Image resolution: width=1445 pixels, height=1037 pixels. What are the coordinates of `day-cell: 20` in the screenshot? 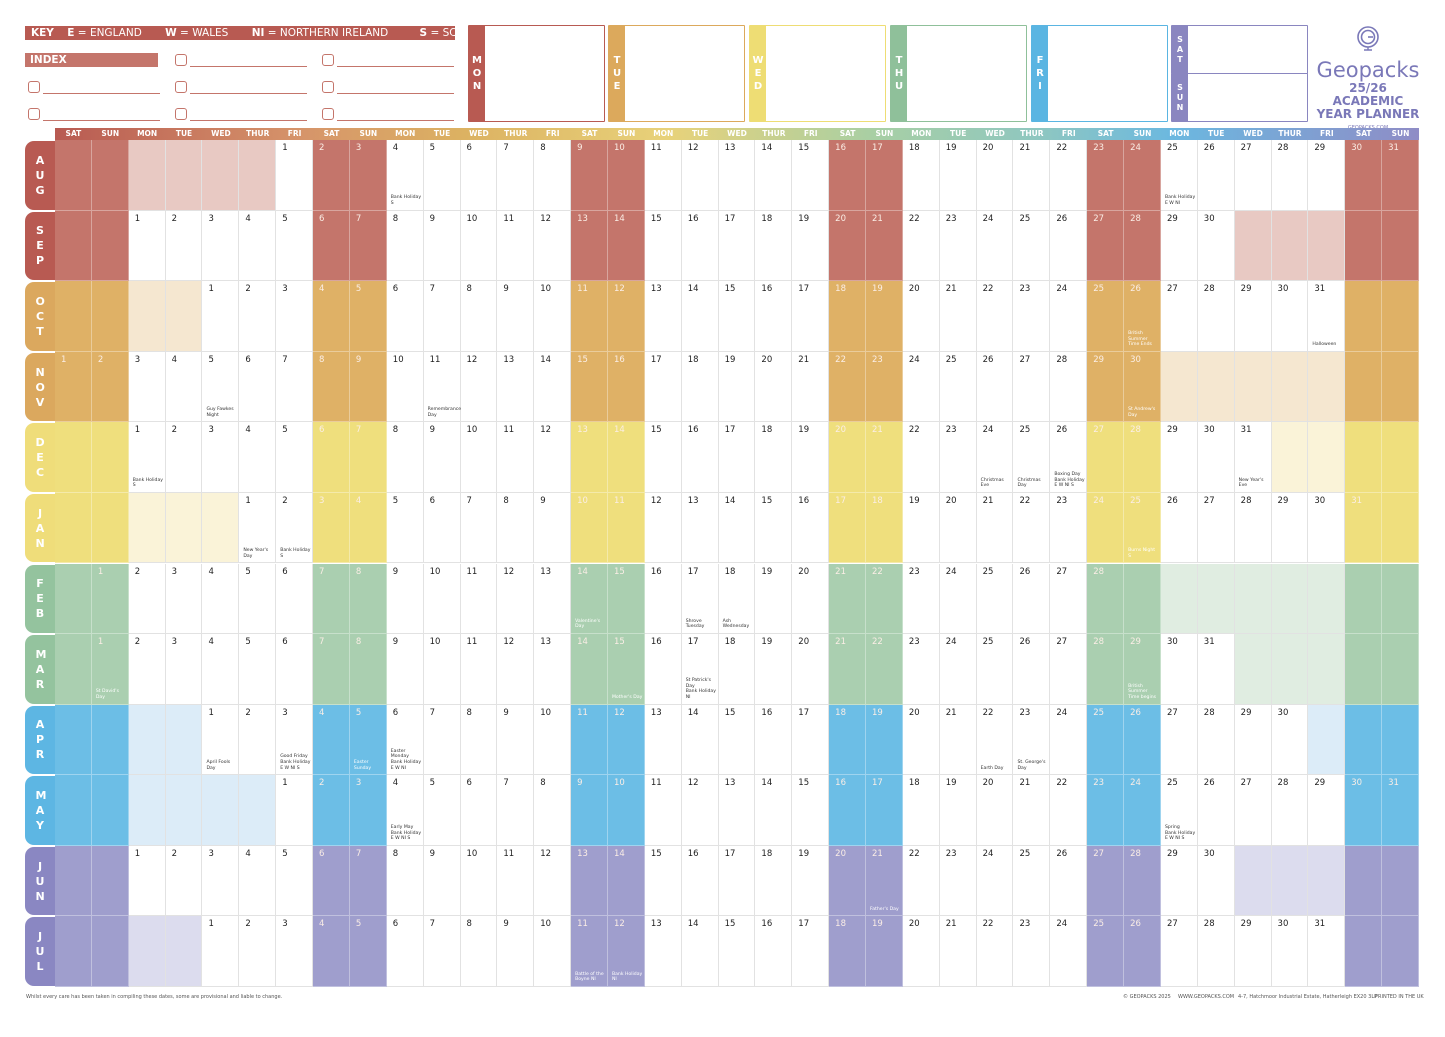 It's located at (811, 599).